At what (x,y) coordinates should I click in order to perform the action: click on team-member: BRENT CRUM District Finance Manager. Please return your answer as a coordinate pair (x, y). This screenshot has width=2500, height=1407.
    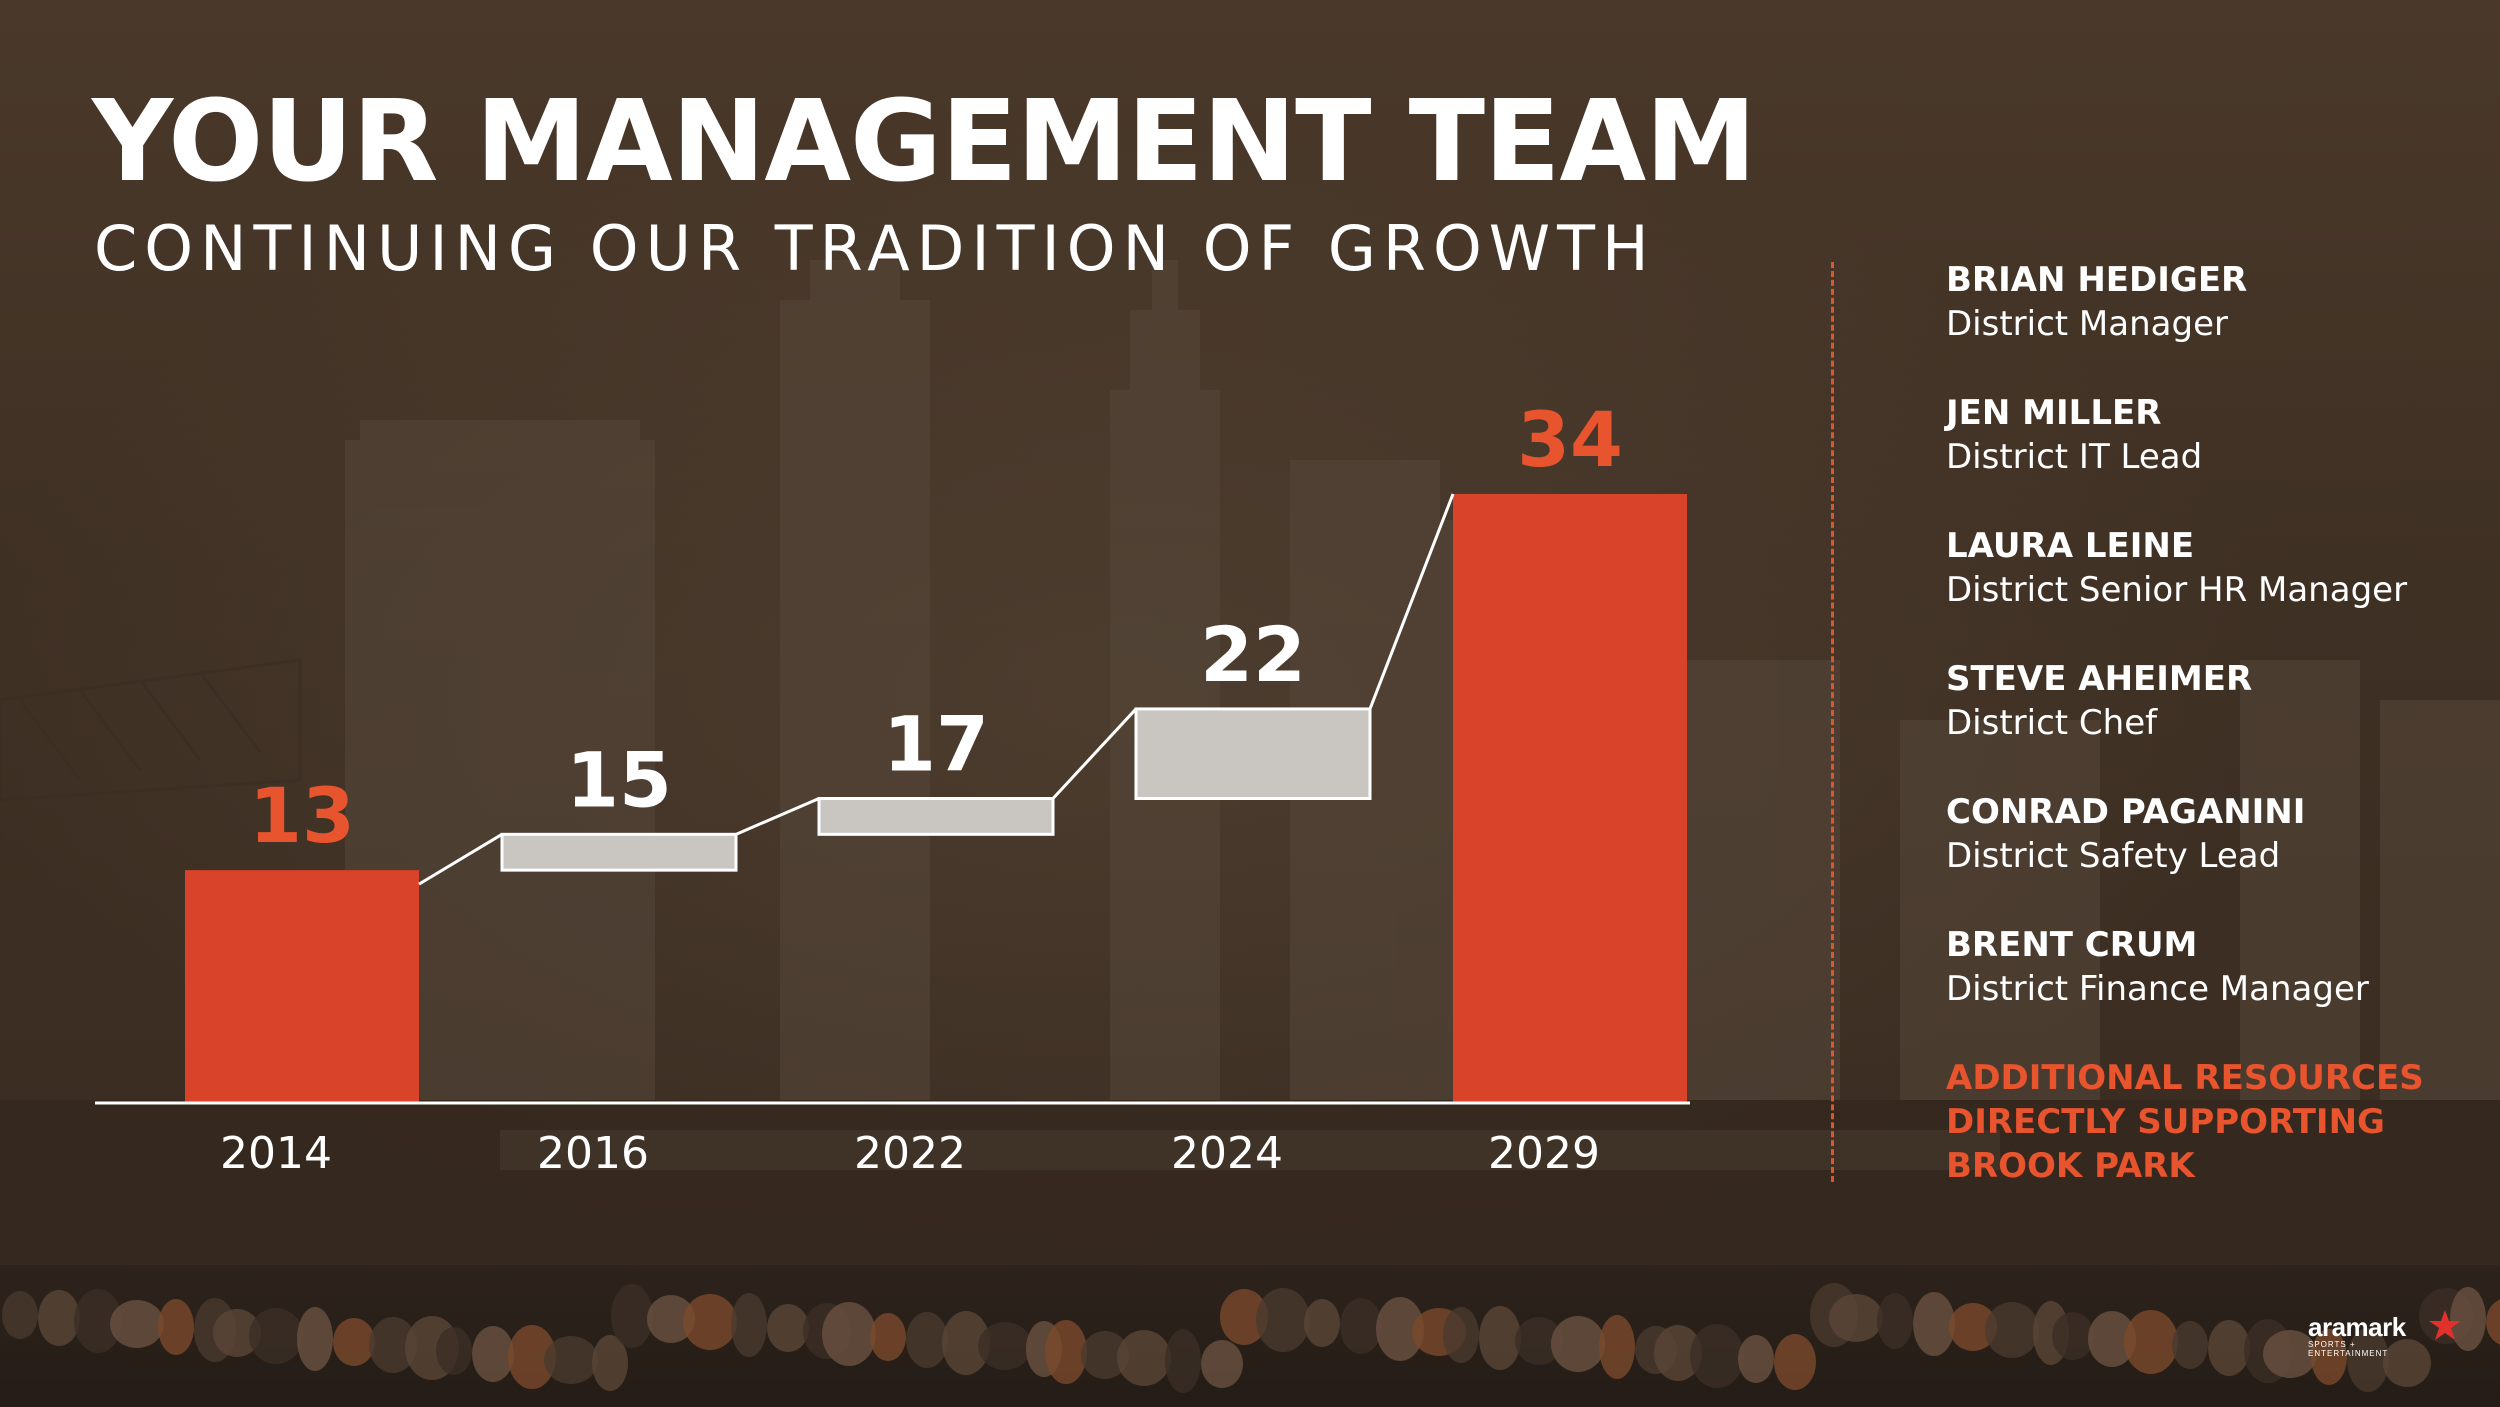
    Looking at the image, I should click on (2206, 967).